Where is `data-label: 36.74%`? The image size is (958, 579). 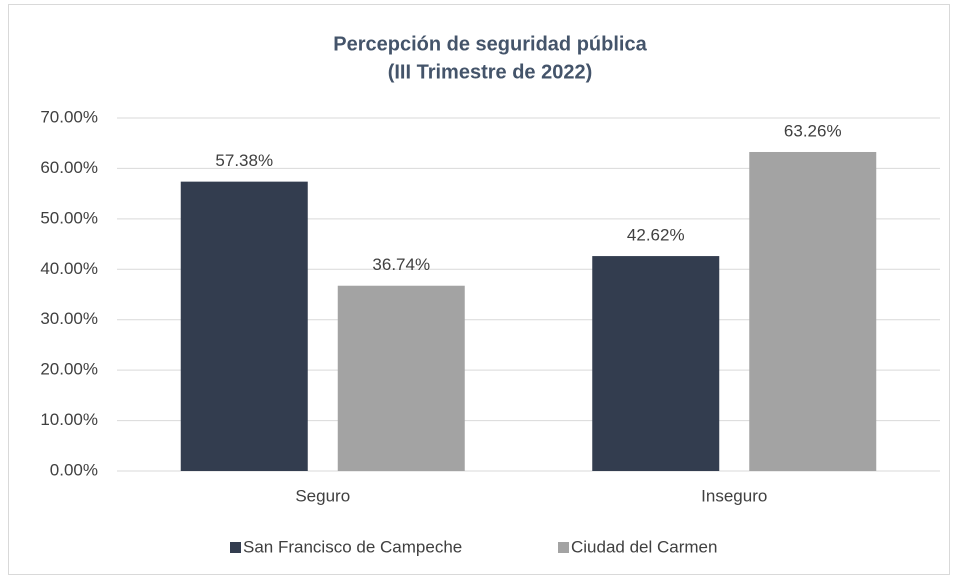 data-label: 36.74% is located at coordinates (401, 264).